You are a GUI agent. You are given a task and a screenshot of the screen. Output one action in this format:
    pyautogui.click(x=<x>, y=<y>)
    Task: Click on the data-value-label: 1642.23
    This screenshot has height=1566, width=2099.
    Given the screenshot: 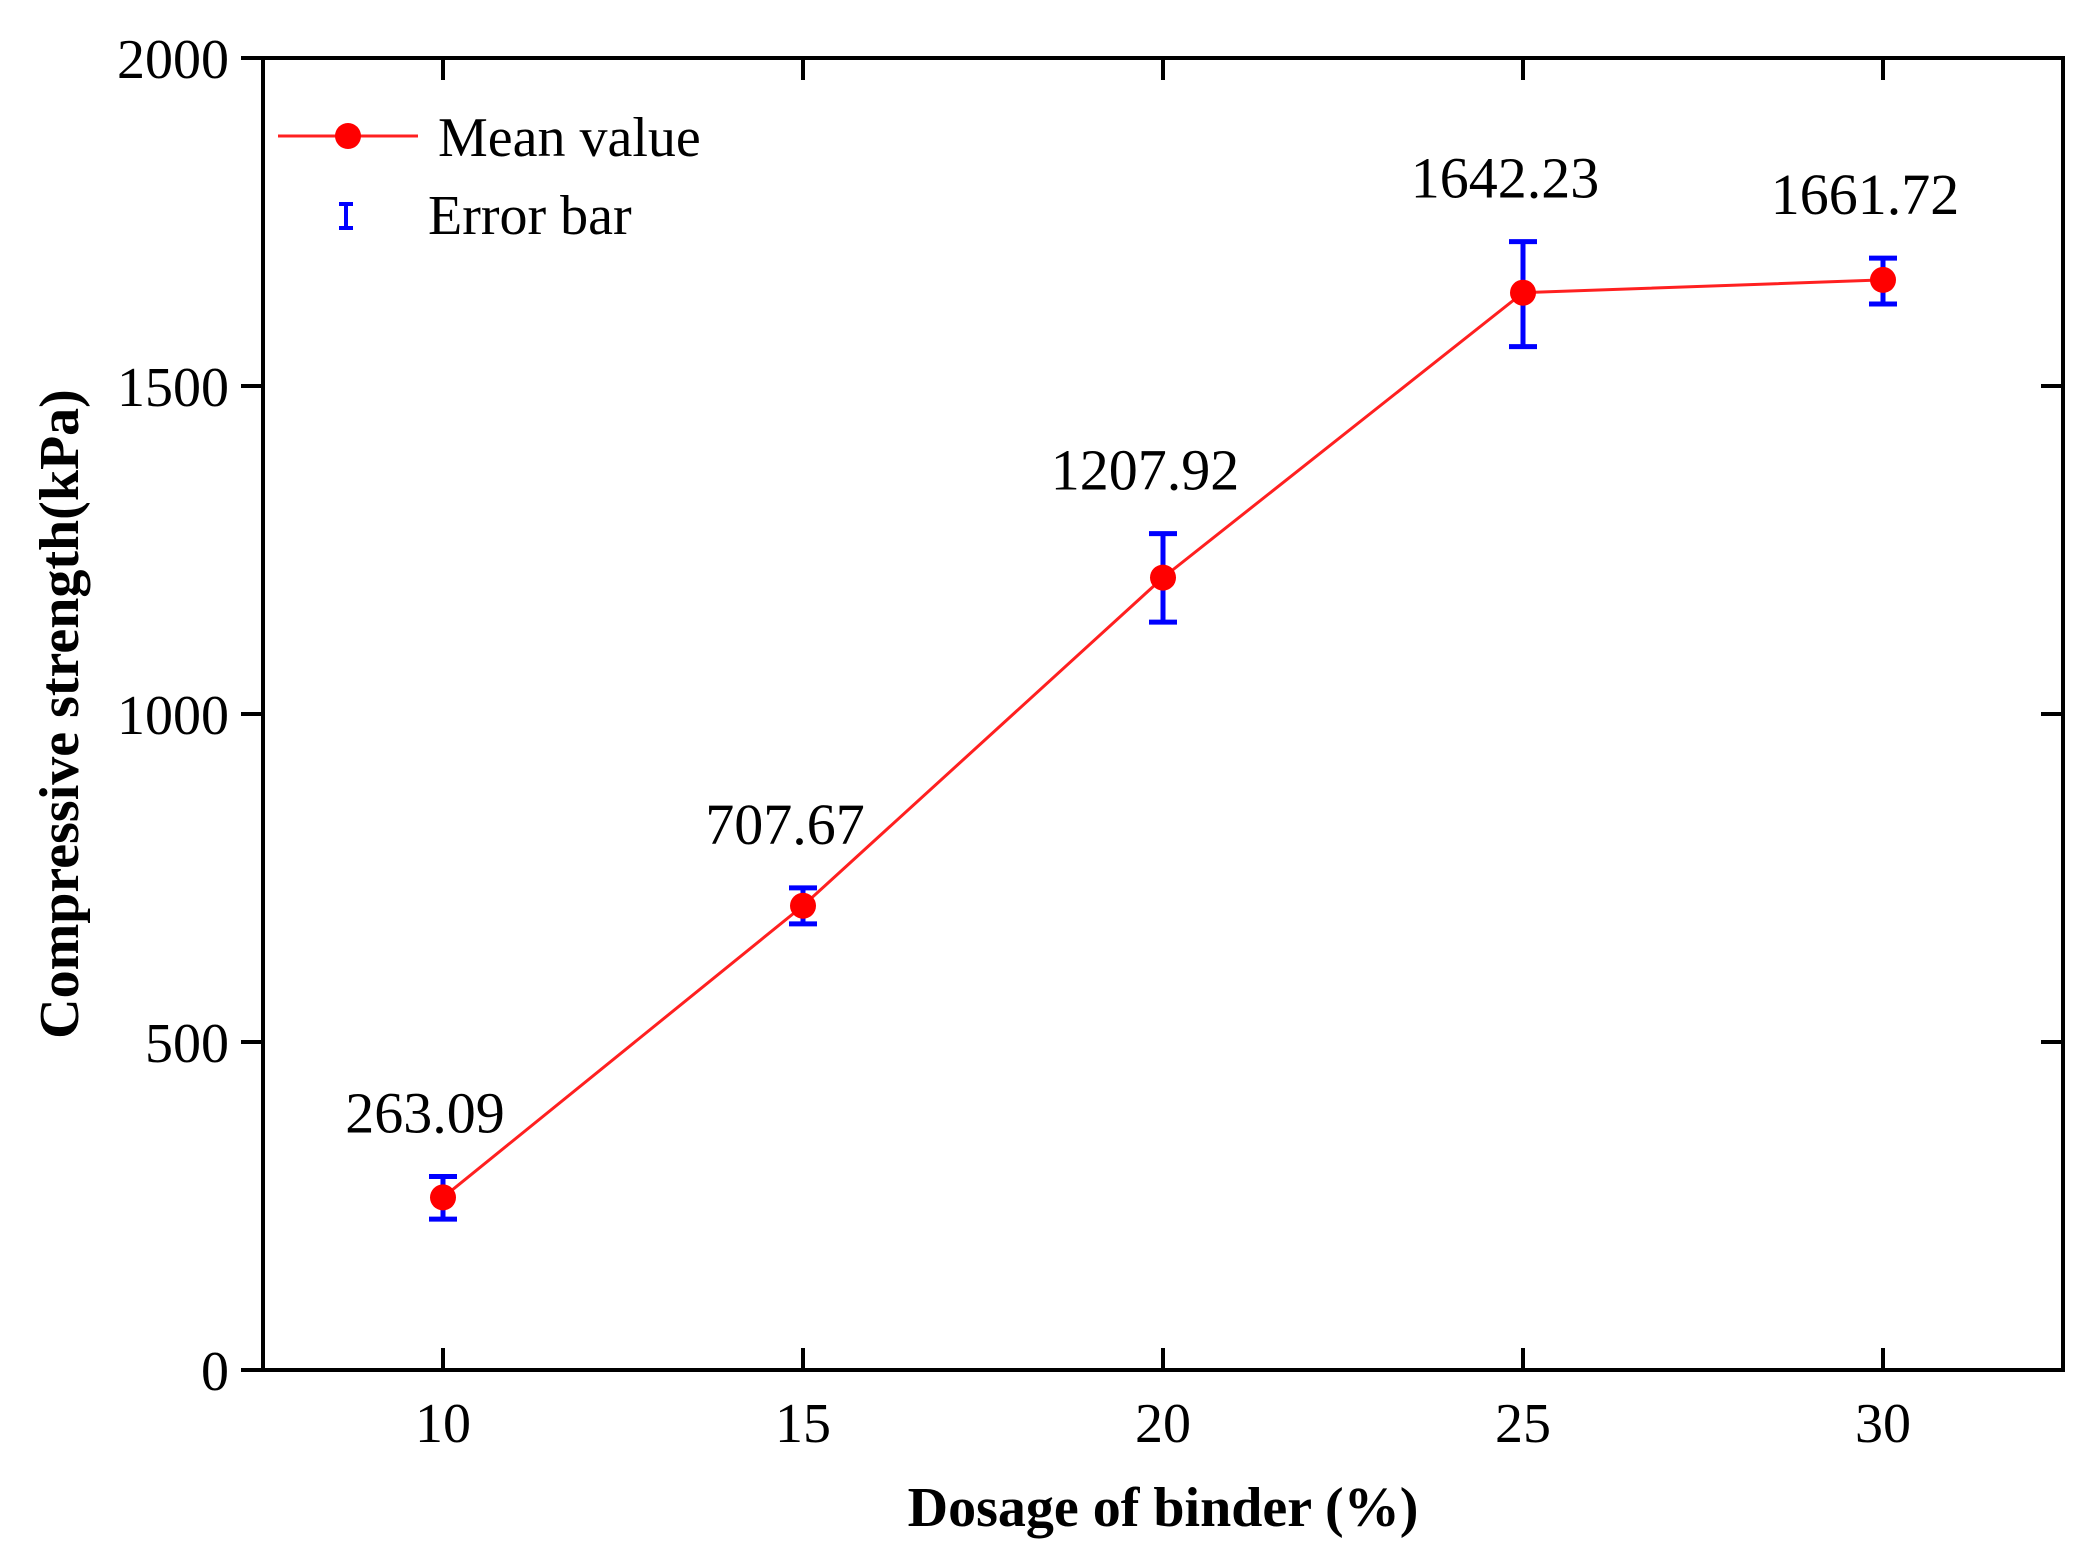 What is the action you would take?
    pyautogui.click(x=1505, y=178)
    